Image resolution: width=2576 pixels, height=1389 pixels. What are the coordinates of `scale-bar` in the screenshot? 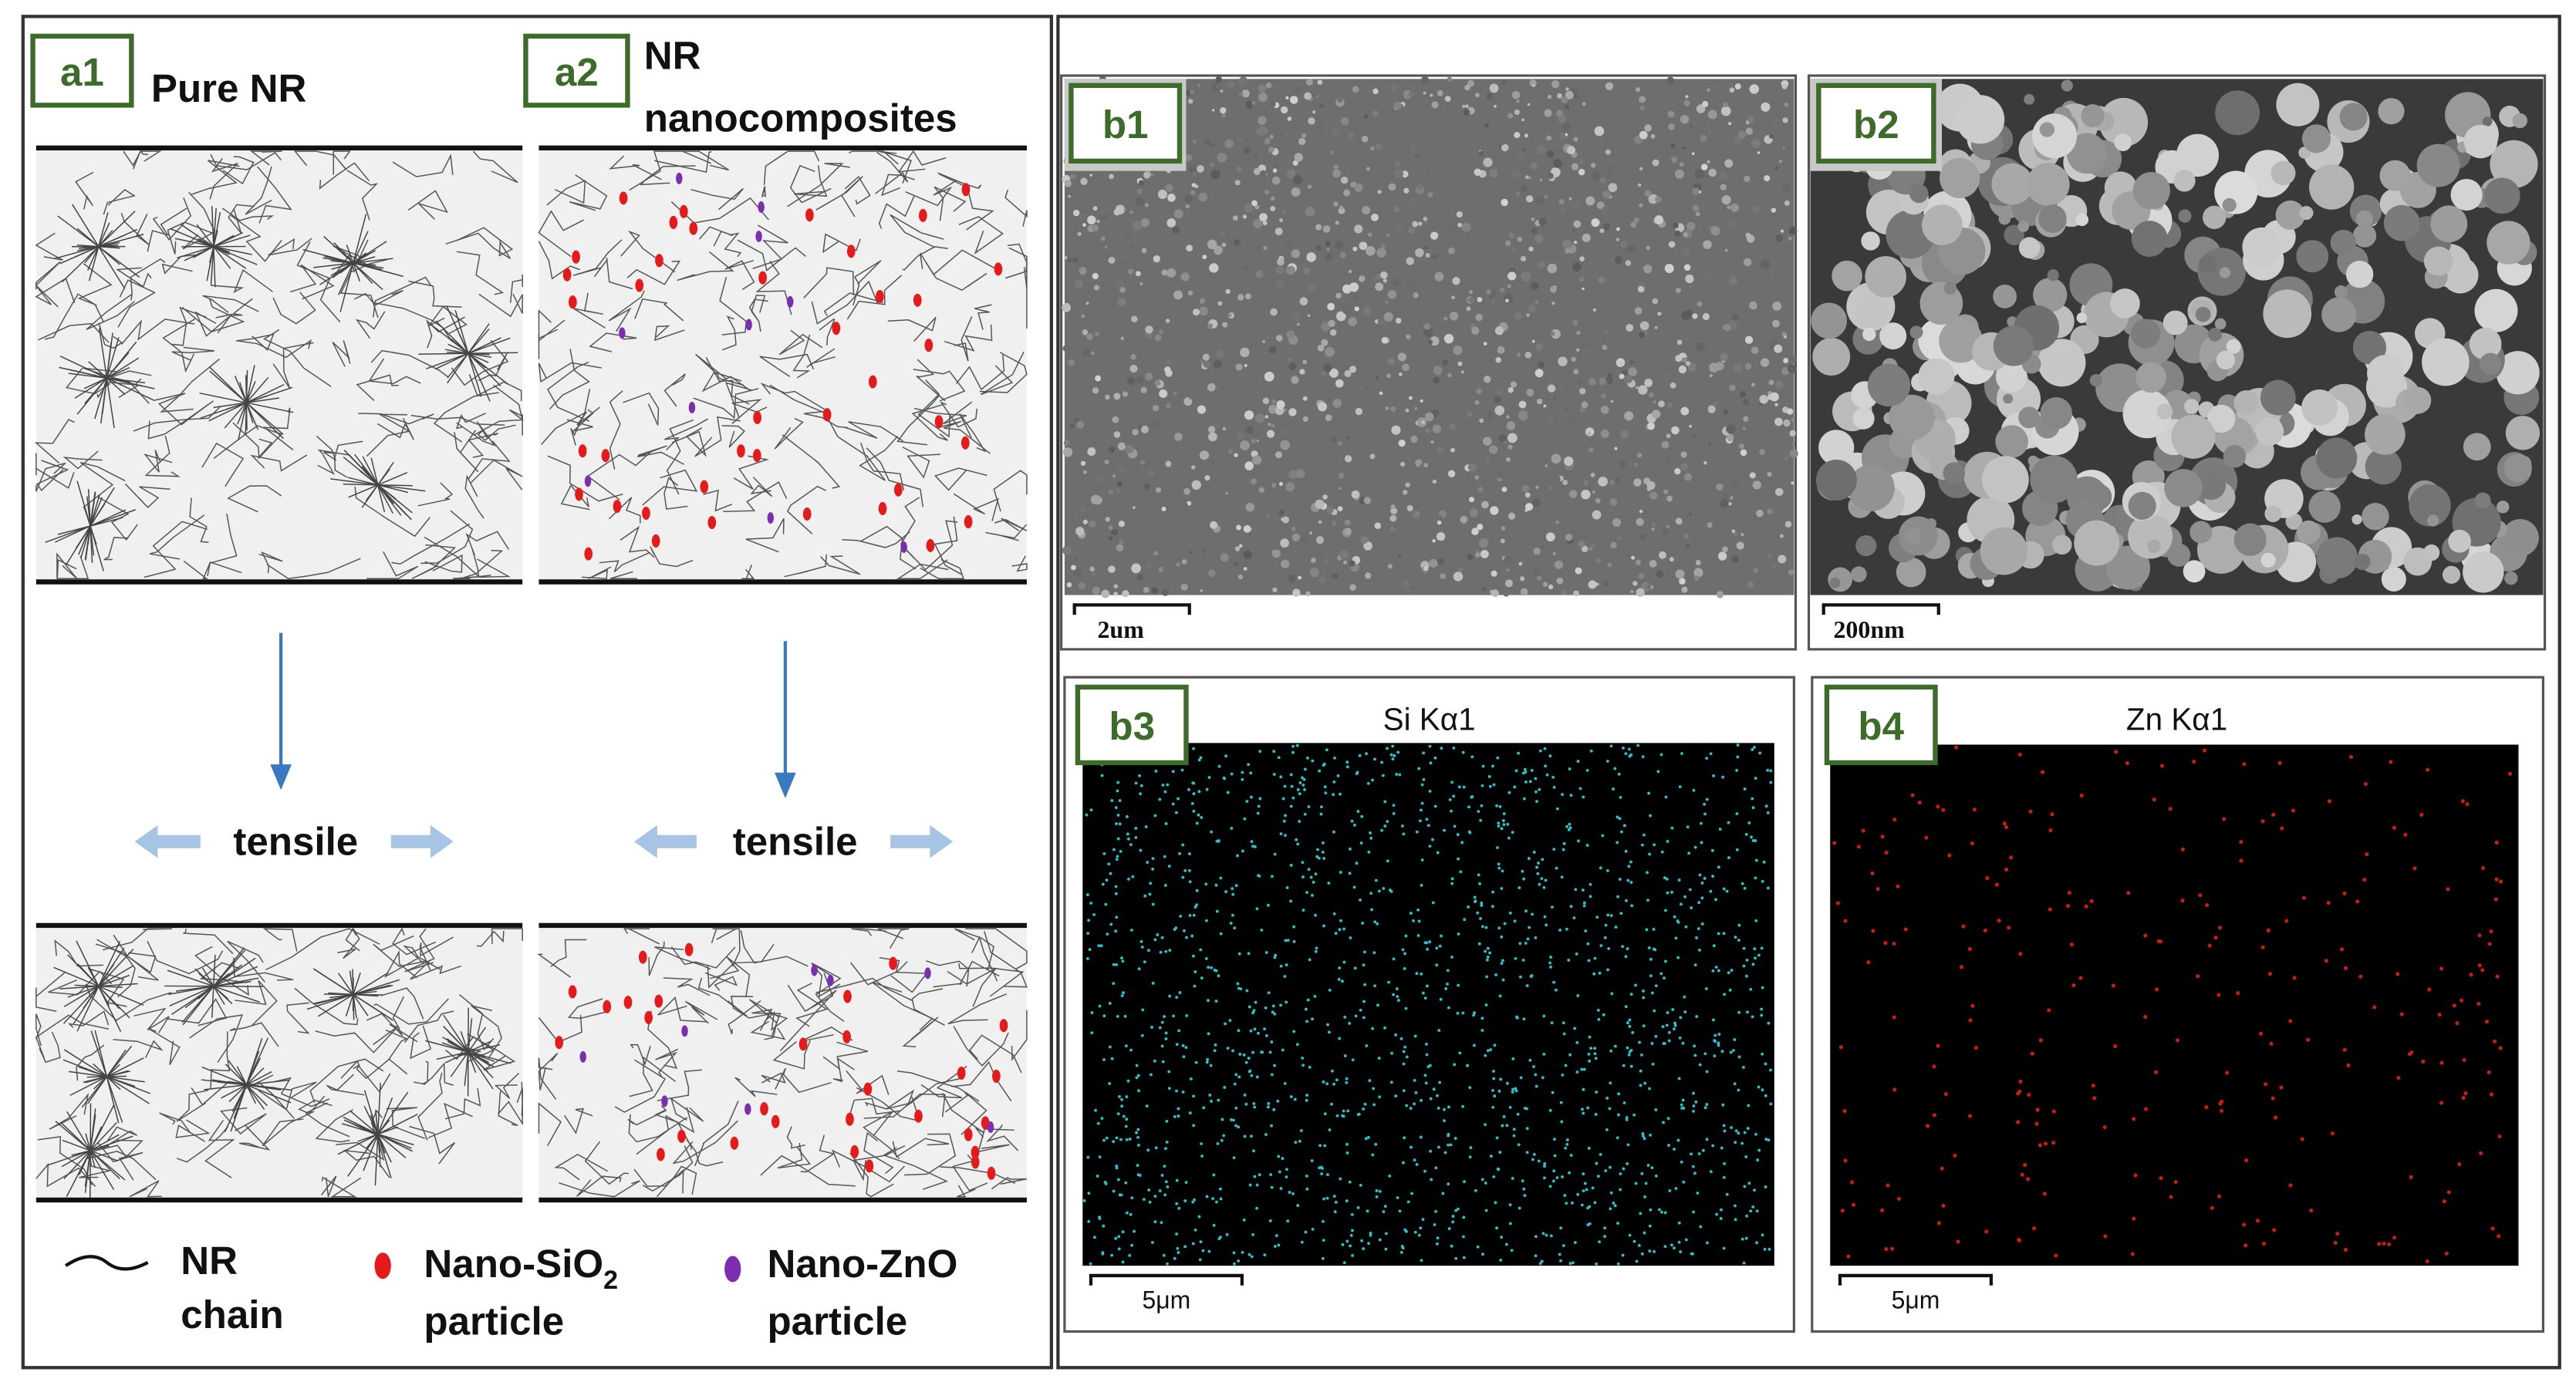 It's located at (1166, 1279).